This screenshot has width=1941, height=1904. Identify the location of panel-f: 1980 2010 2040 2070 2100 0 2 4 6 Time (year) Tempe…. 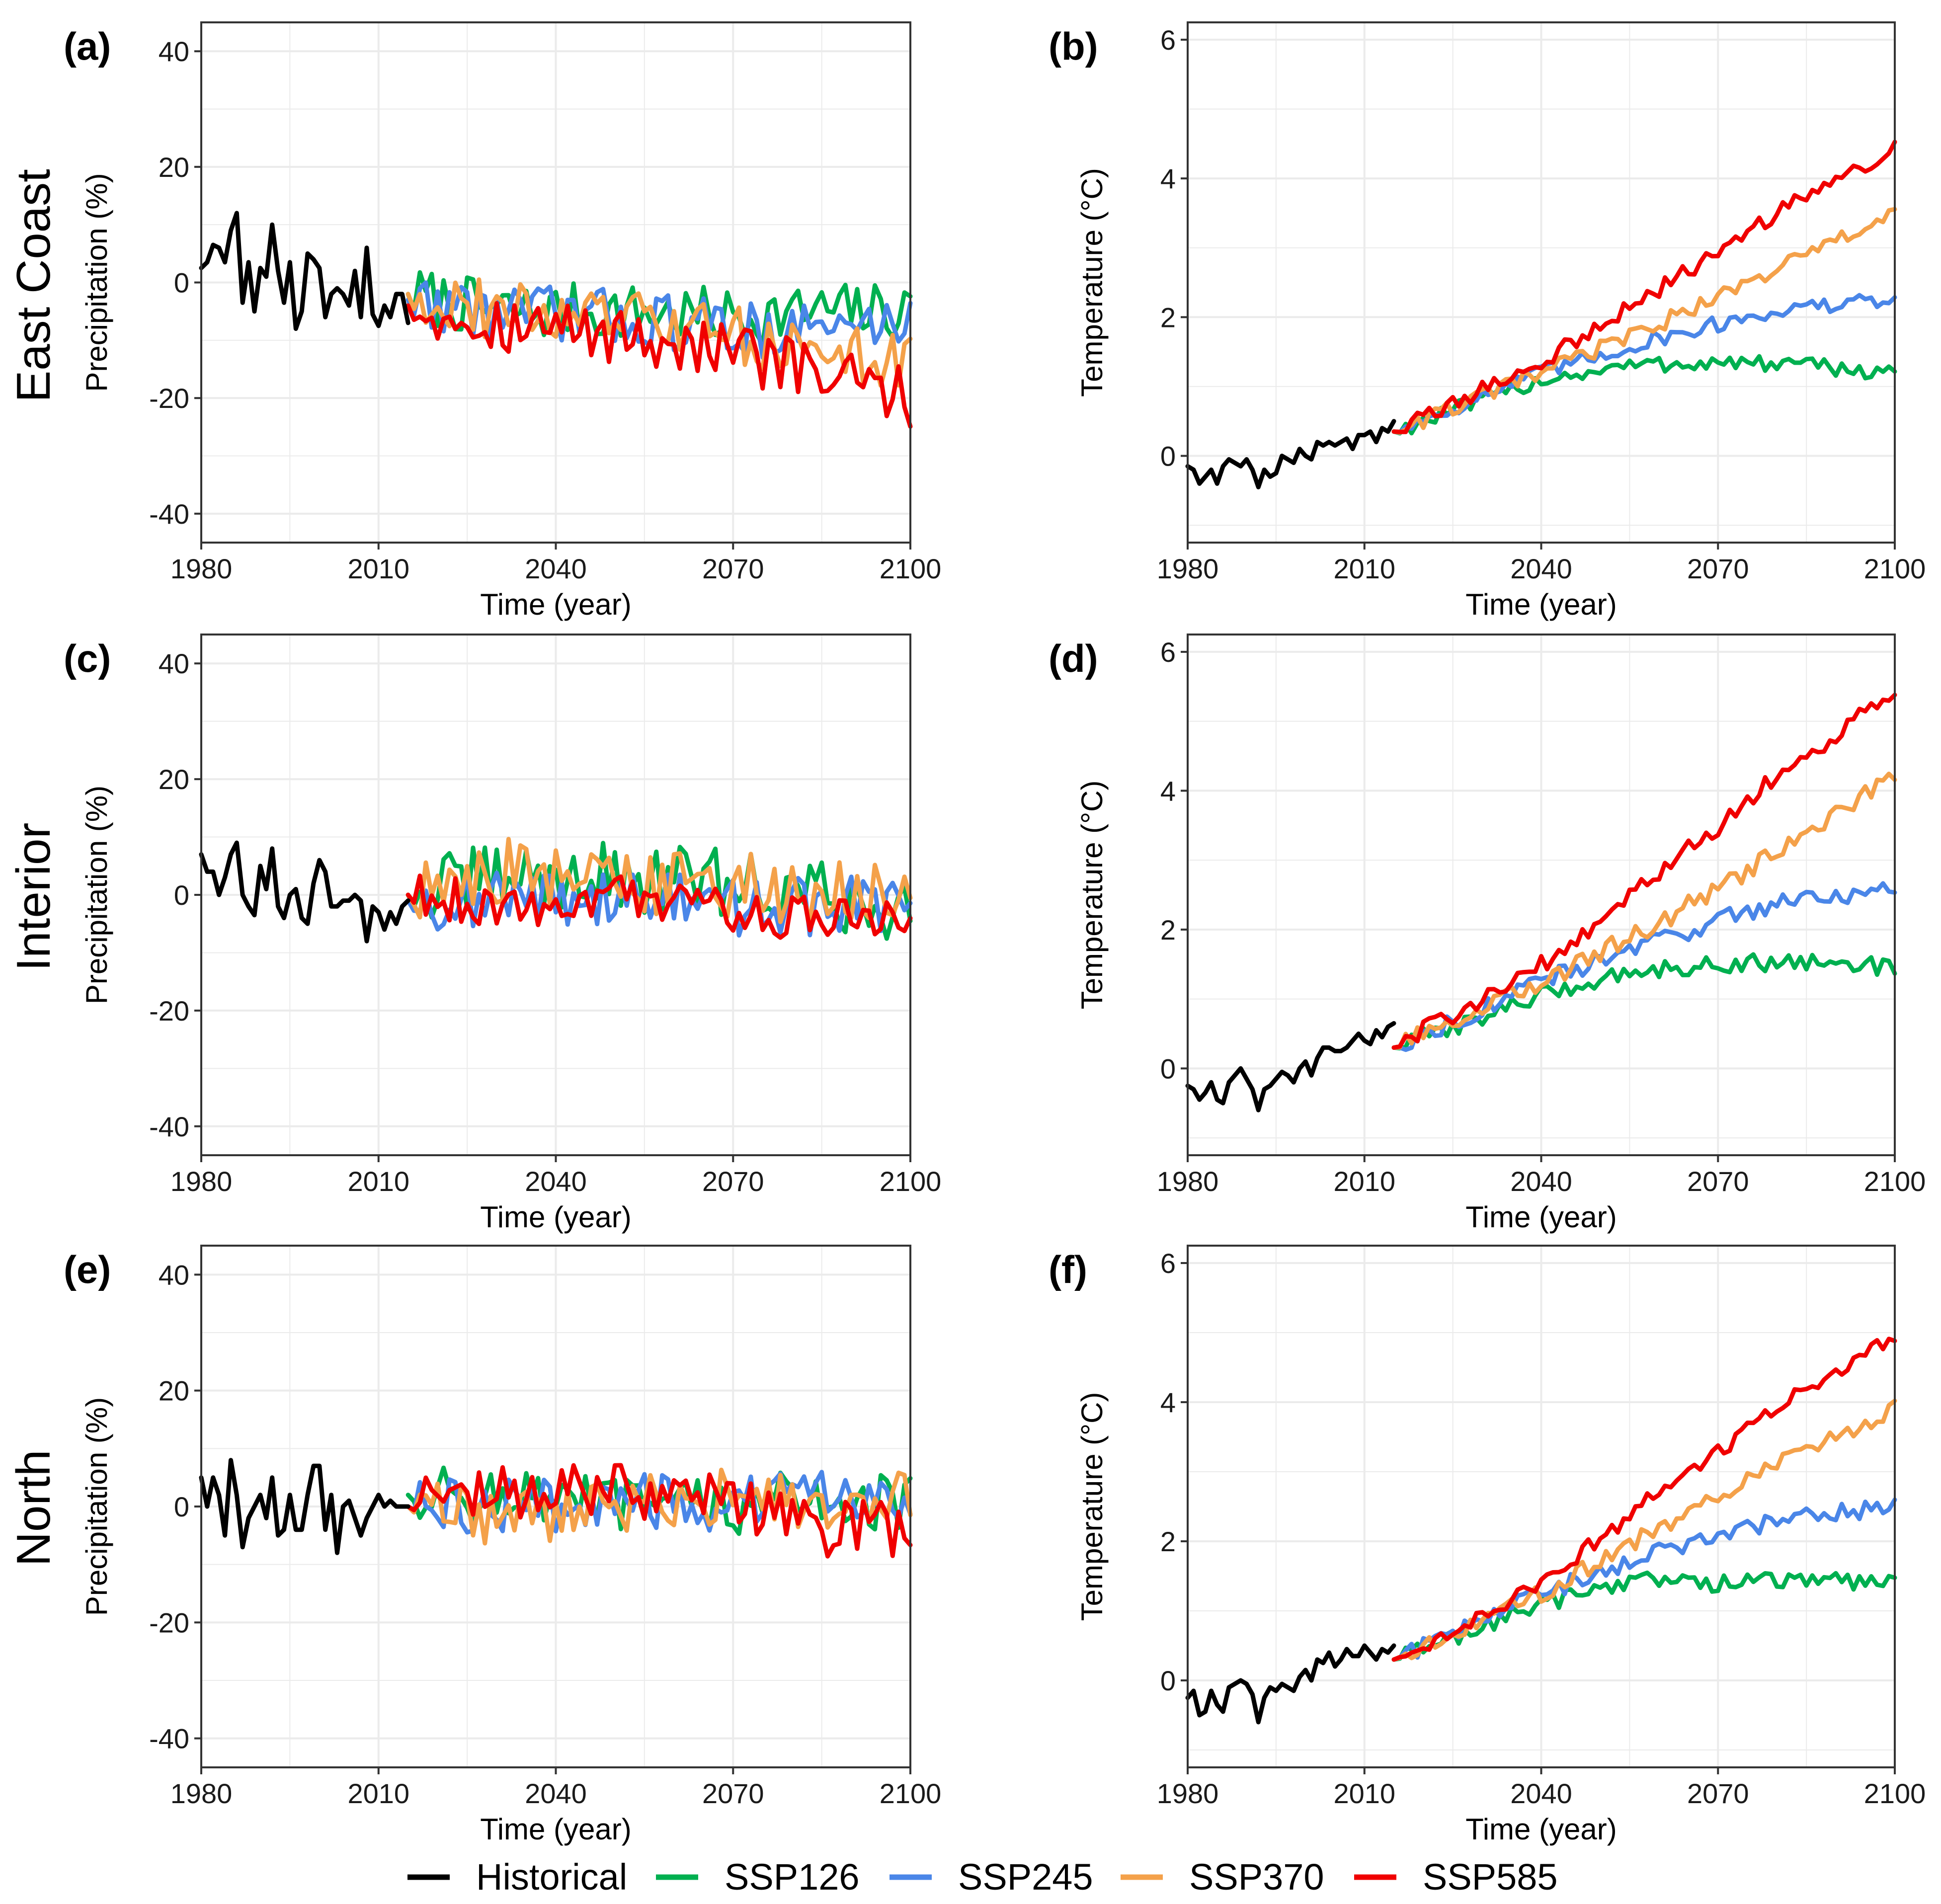
(1488, 1546).